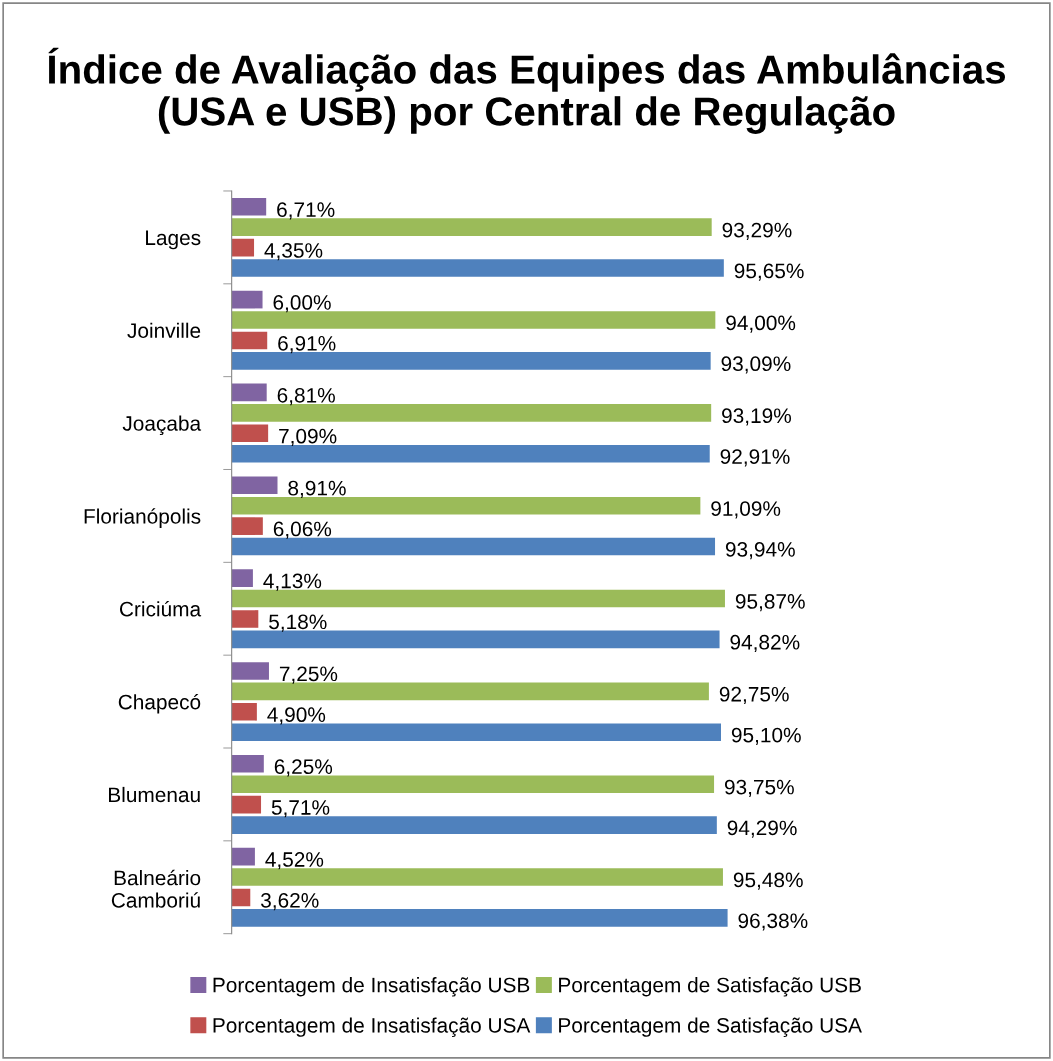 The height and width of the screenshot is (1061, 1053). Describe the element at coordinates (757, 231) in the screenshot. I see `data-label: 93,29%` at that location.